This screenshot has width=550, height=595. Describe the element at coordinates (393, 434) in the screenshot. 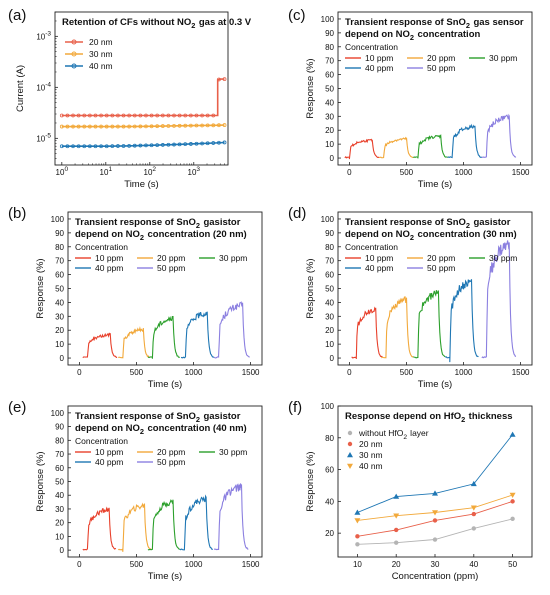

I see `legend-label: without HfO2 layer` at that location.